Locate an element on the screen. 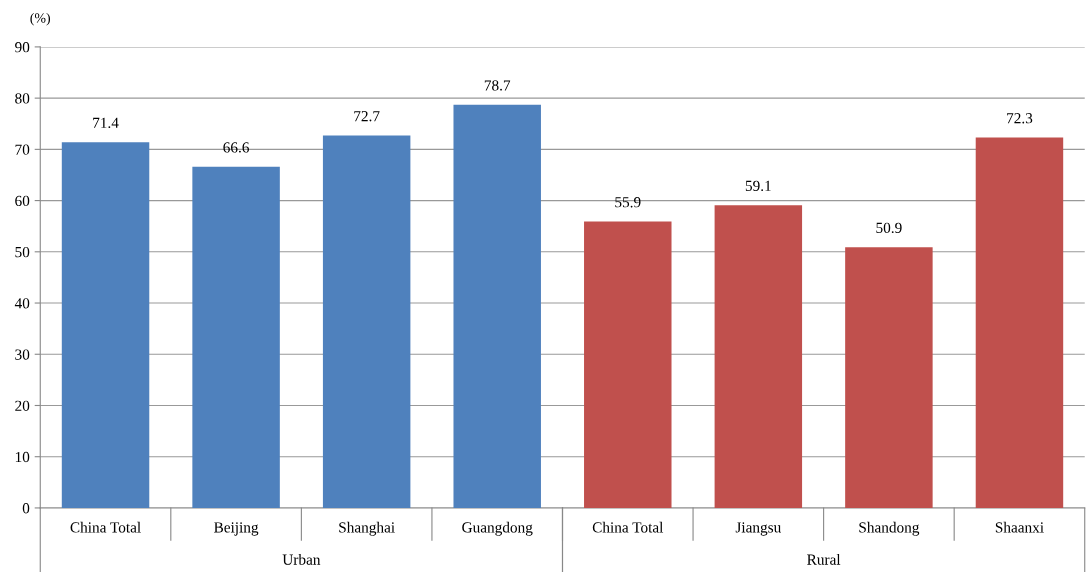 The image size is (1088, 572). data-label: 50.9 is located at coordinates (889, 228).